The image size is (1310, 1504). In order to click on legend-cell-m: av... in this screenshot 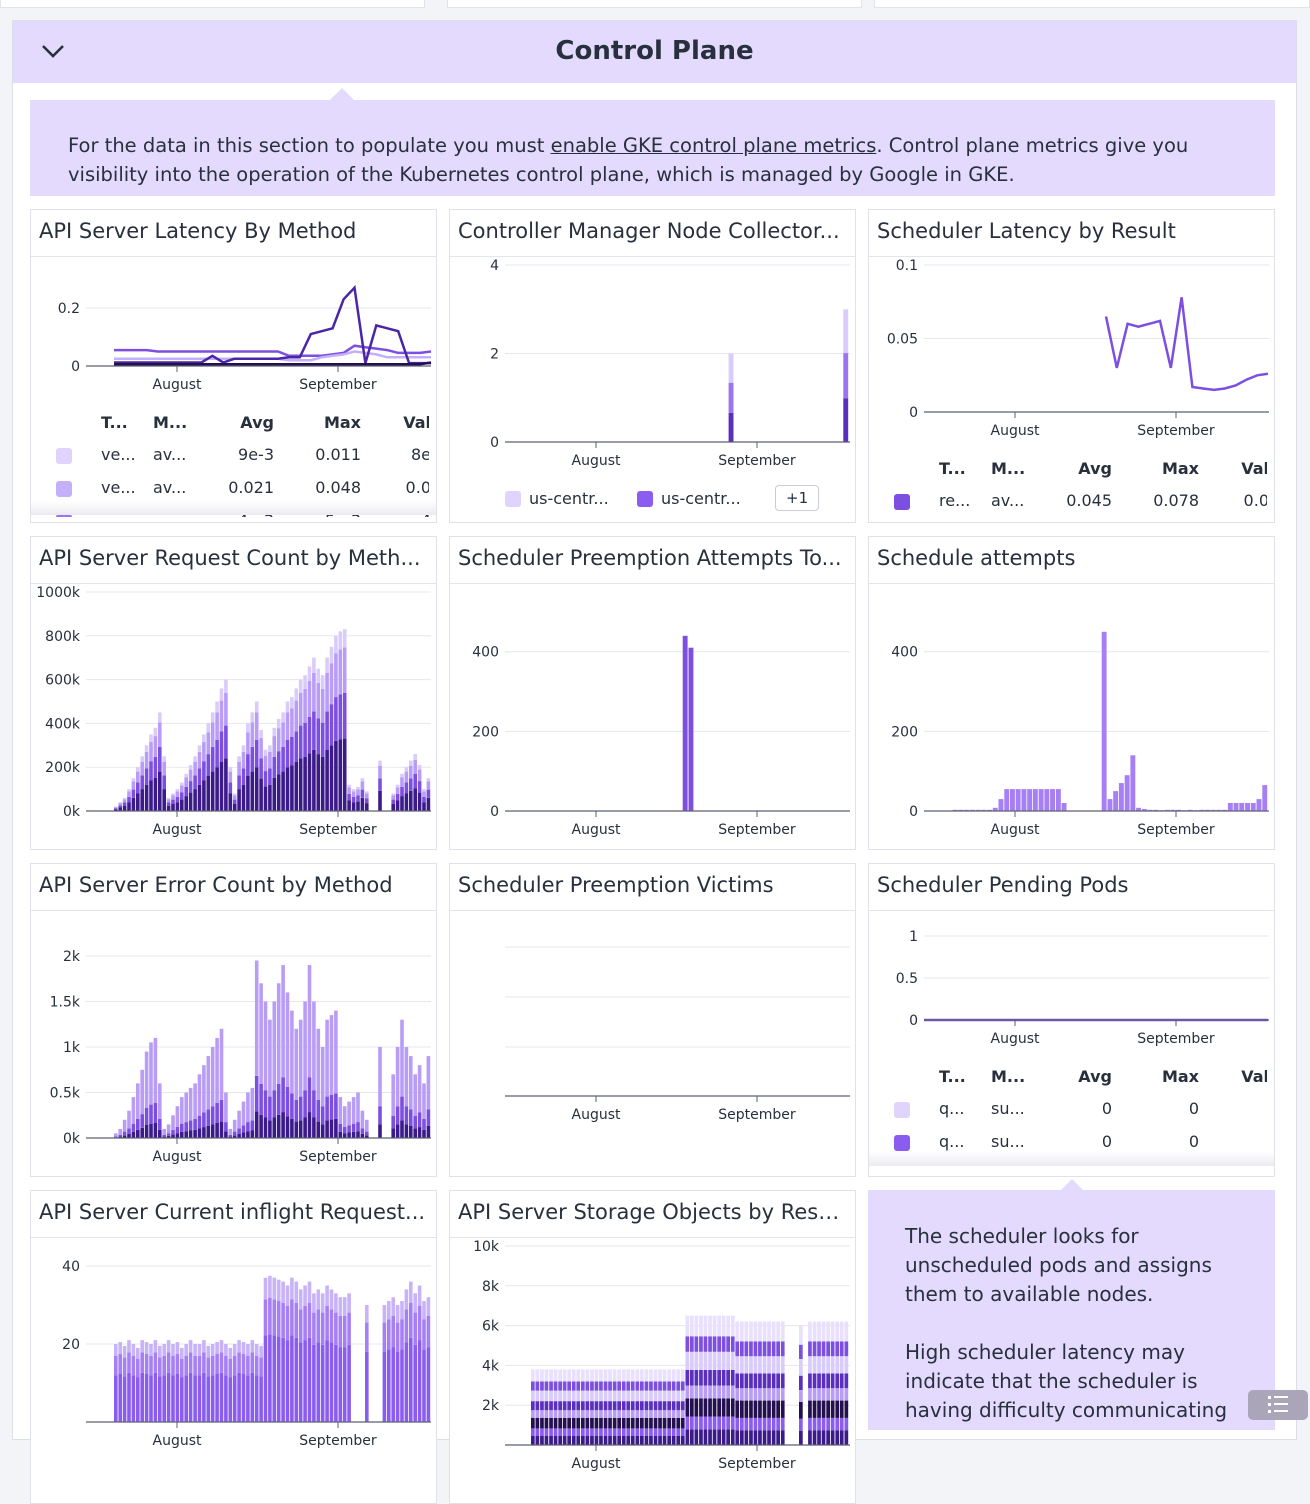, I will do `click(170, 454)`.